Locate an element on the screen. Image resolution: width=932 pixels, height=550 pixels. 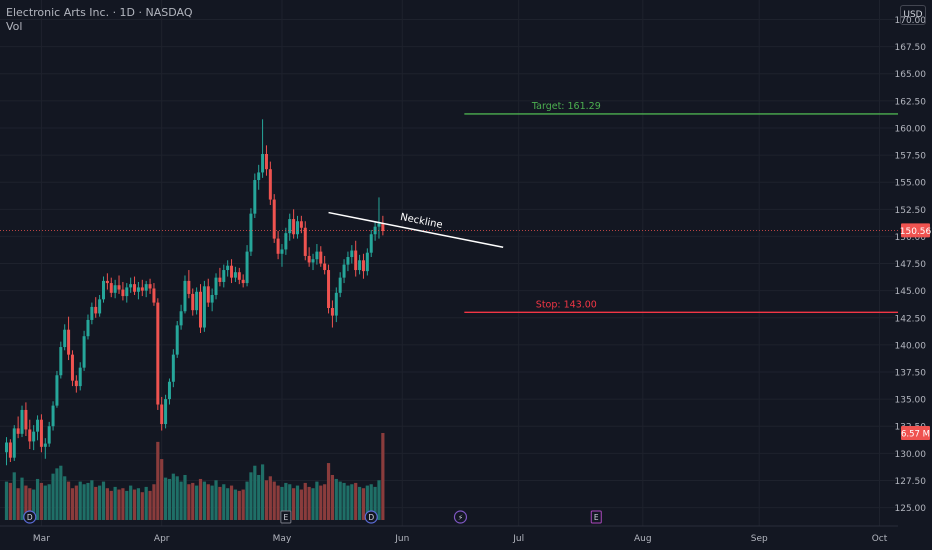
symbol-title: Electronic Arts Inc. · 1D · NASDAQ is located at coordinates (99, 12).